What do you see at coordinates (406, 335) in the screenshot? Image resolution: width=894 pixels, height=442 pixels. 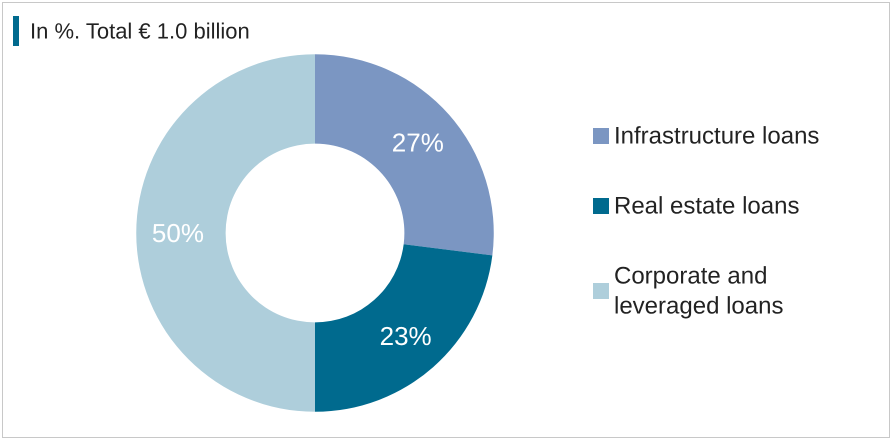 I see `data-label: 23%` at bounding box center [406, 335].